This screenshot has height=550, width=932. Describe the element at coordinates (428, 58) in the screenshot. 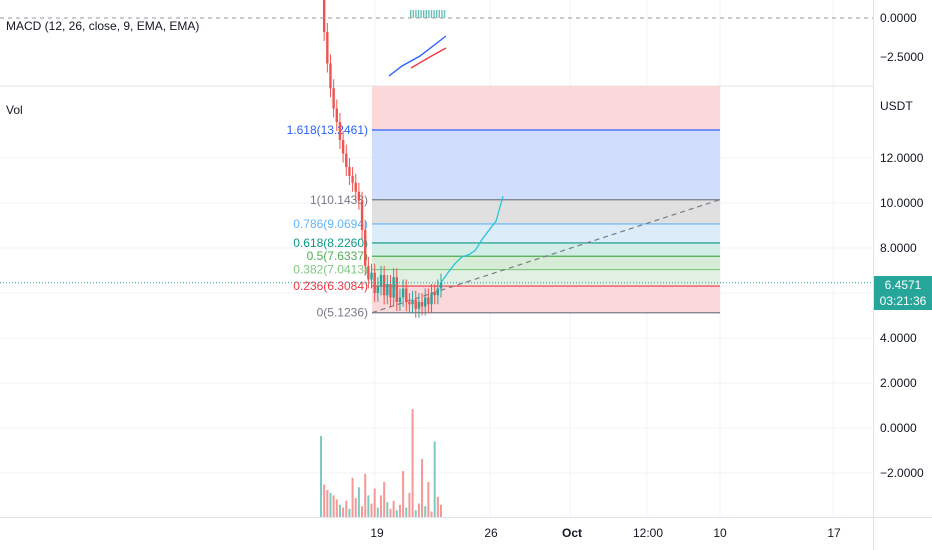

I see `signal-line` at that location.